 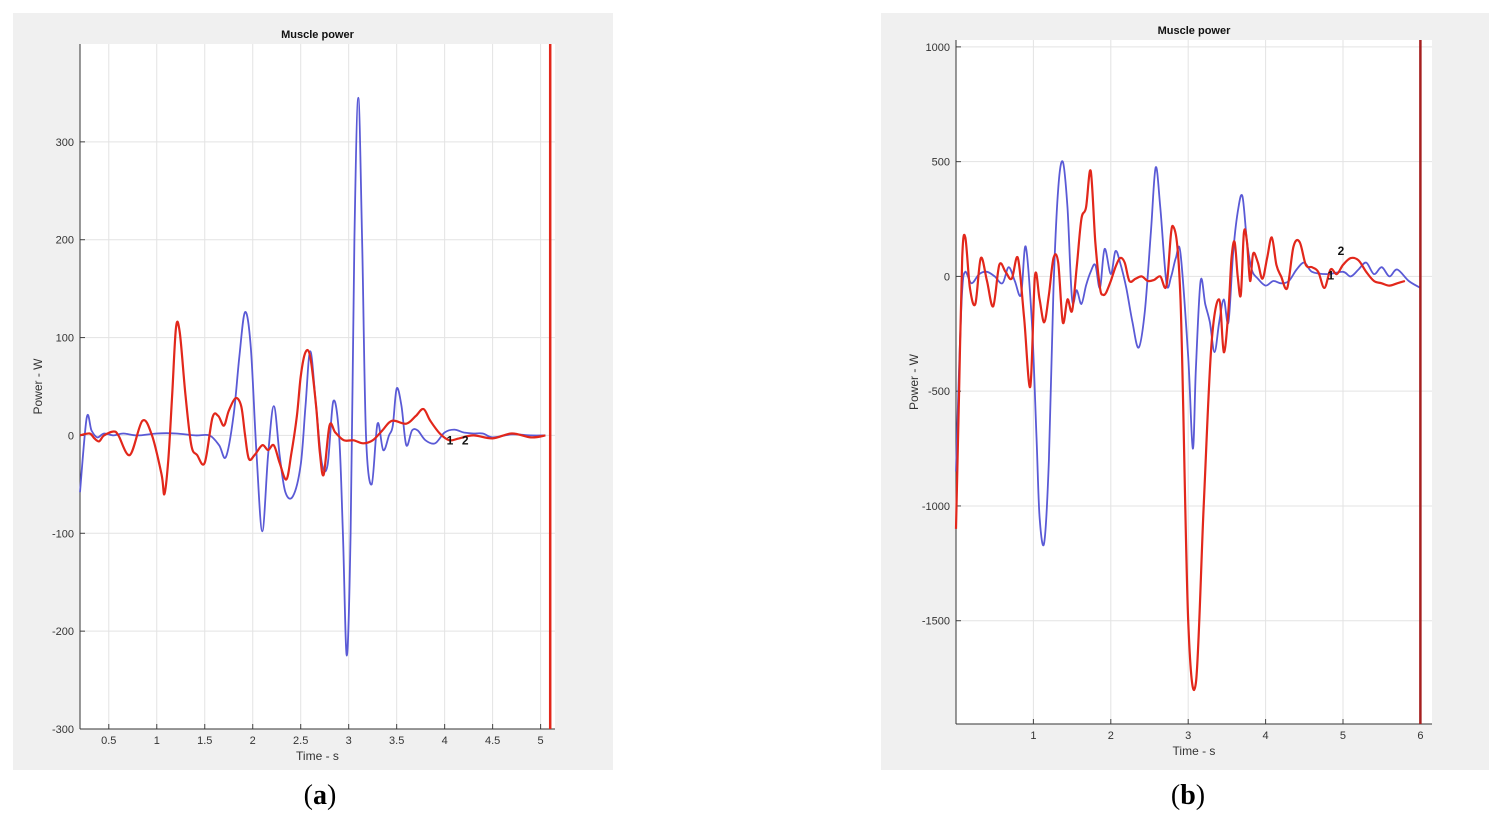 I want to click on x-tick-label: 3, so click(x=349, y=741).